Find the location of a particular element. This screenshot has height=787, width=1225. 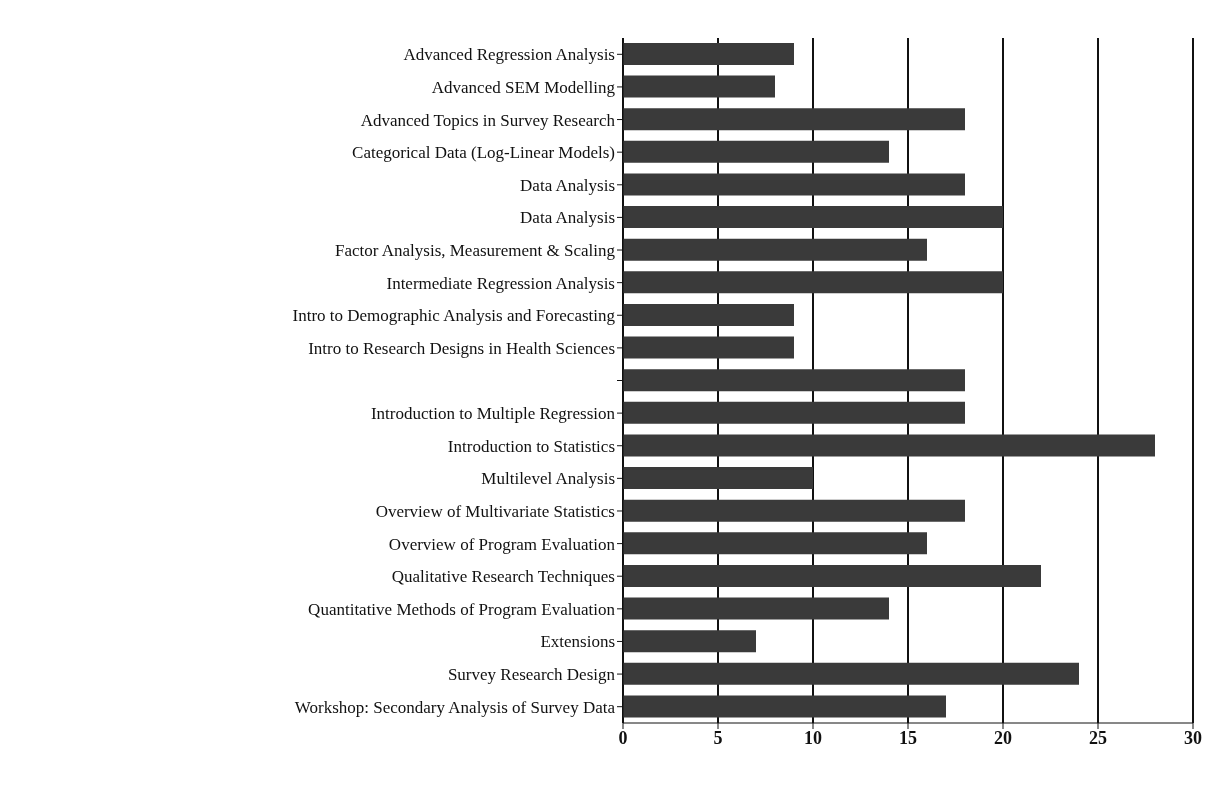

y-tick-label: Workshop: Secondary Analysis of Survey Data is located at coordinates (455, 707).